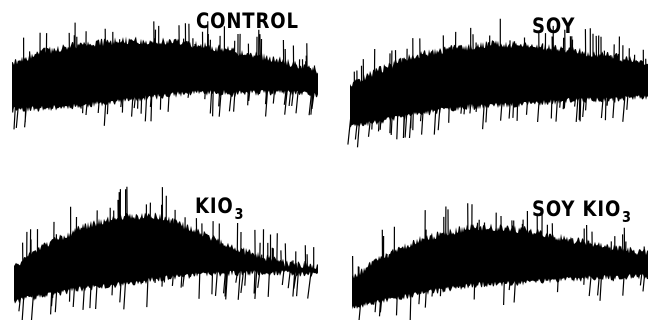 The height and width of the screenshot is (321, 648). What do you see at coordinates (247, 21) in the screenshot?
I see `label-control-text: CONTROL` at bounding box center [247, 21].